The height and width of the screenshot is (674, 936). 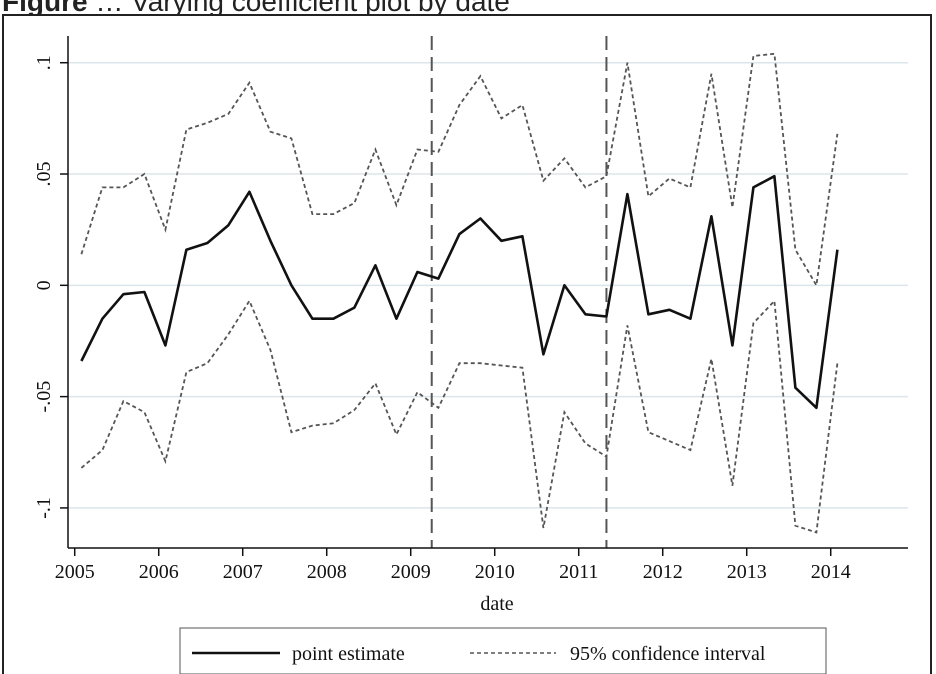 What do you see at coordinates (75, 572) in the screenshot?
I see `x-tick-label-0: 2005` at bounding box center [75, 572].